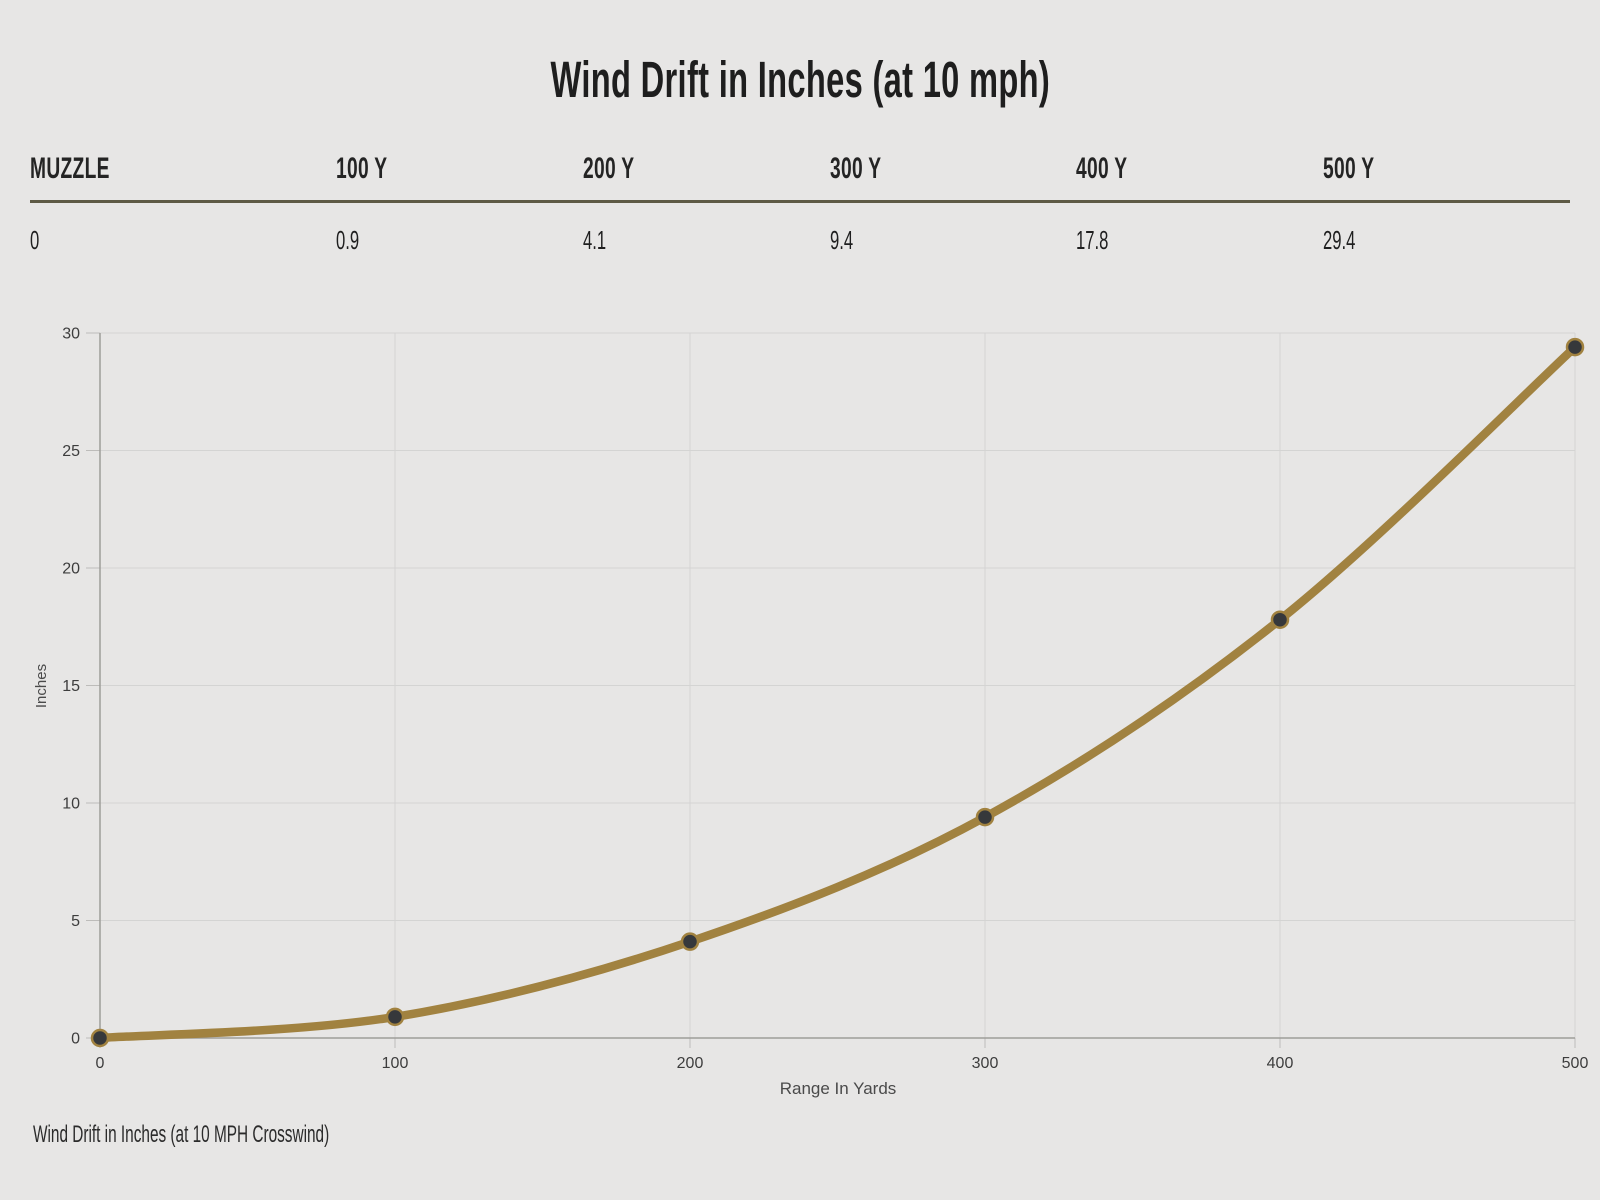  I want to click on x-tick-label: 200, so click(690, 1063).